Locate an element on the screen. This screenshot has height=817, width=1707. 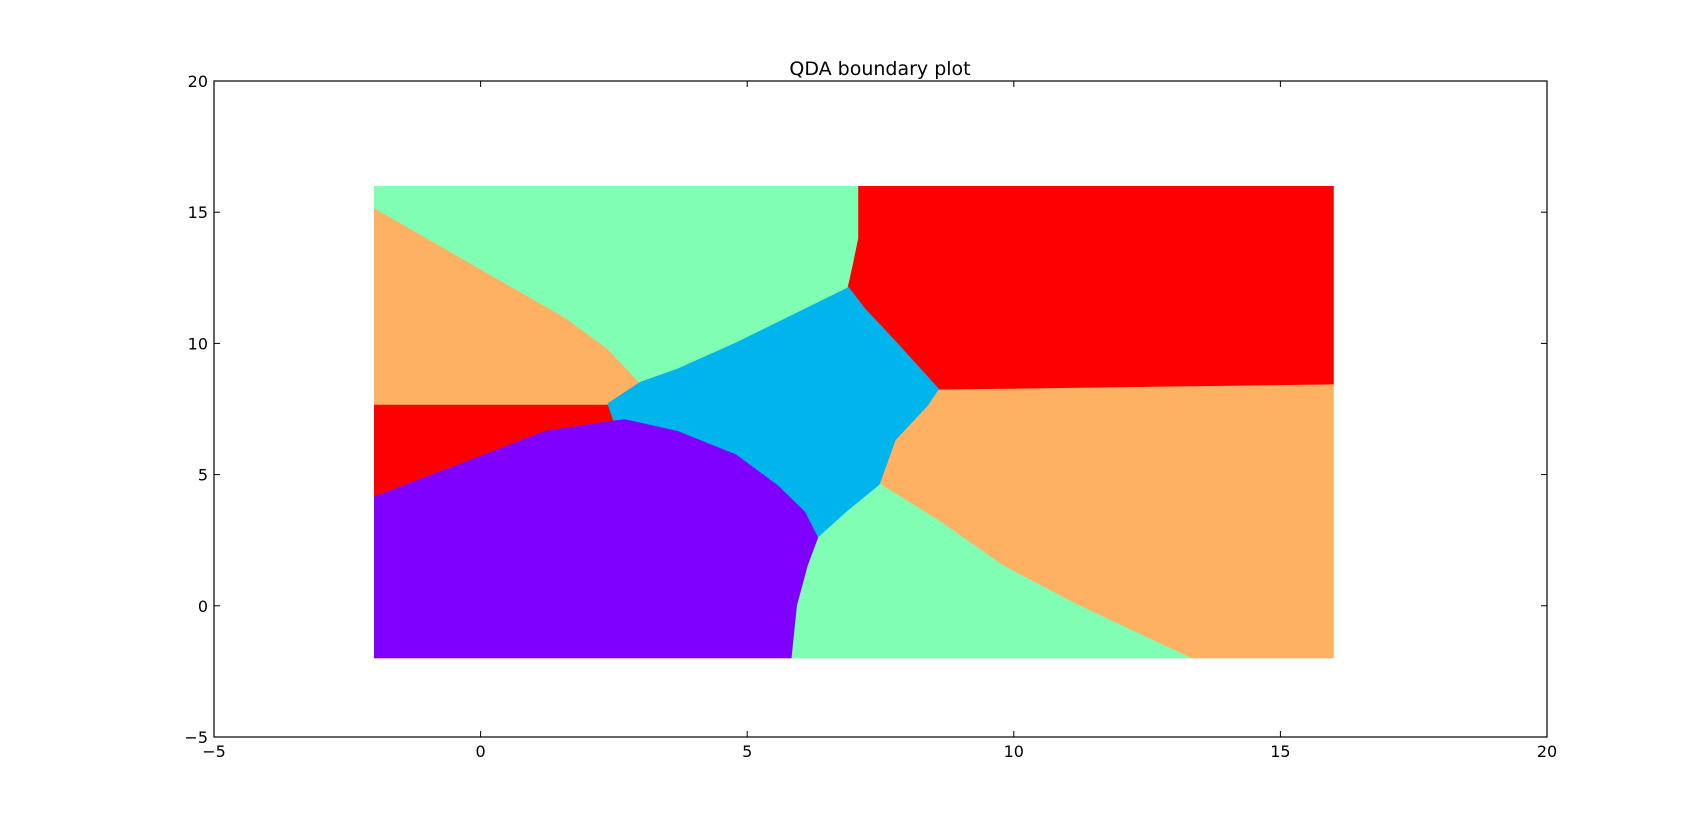
y-tick-label: 10 is located at coordinates (198, 343).